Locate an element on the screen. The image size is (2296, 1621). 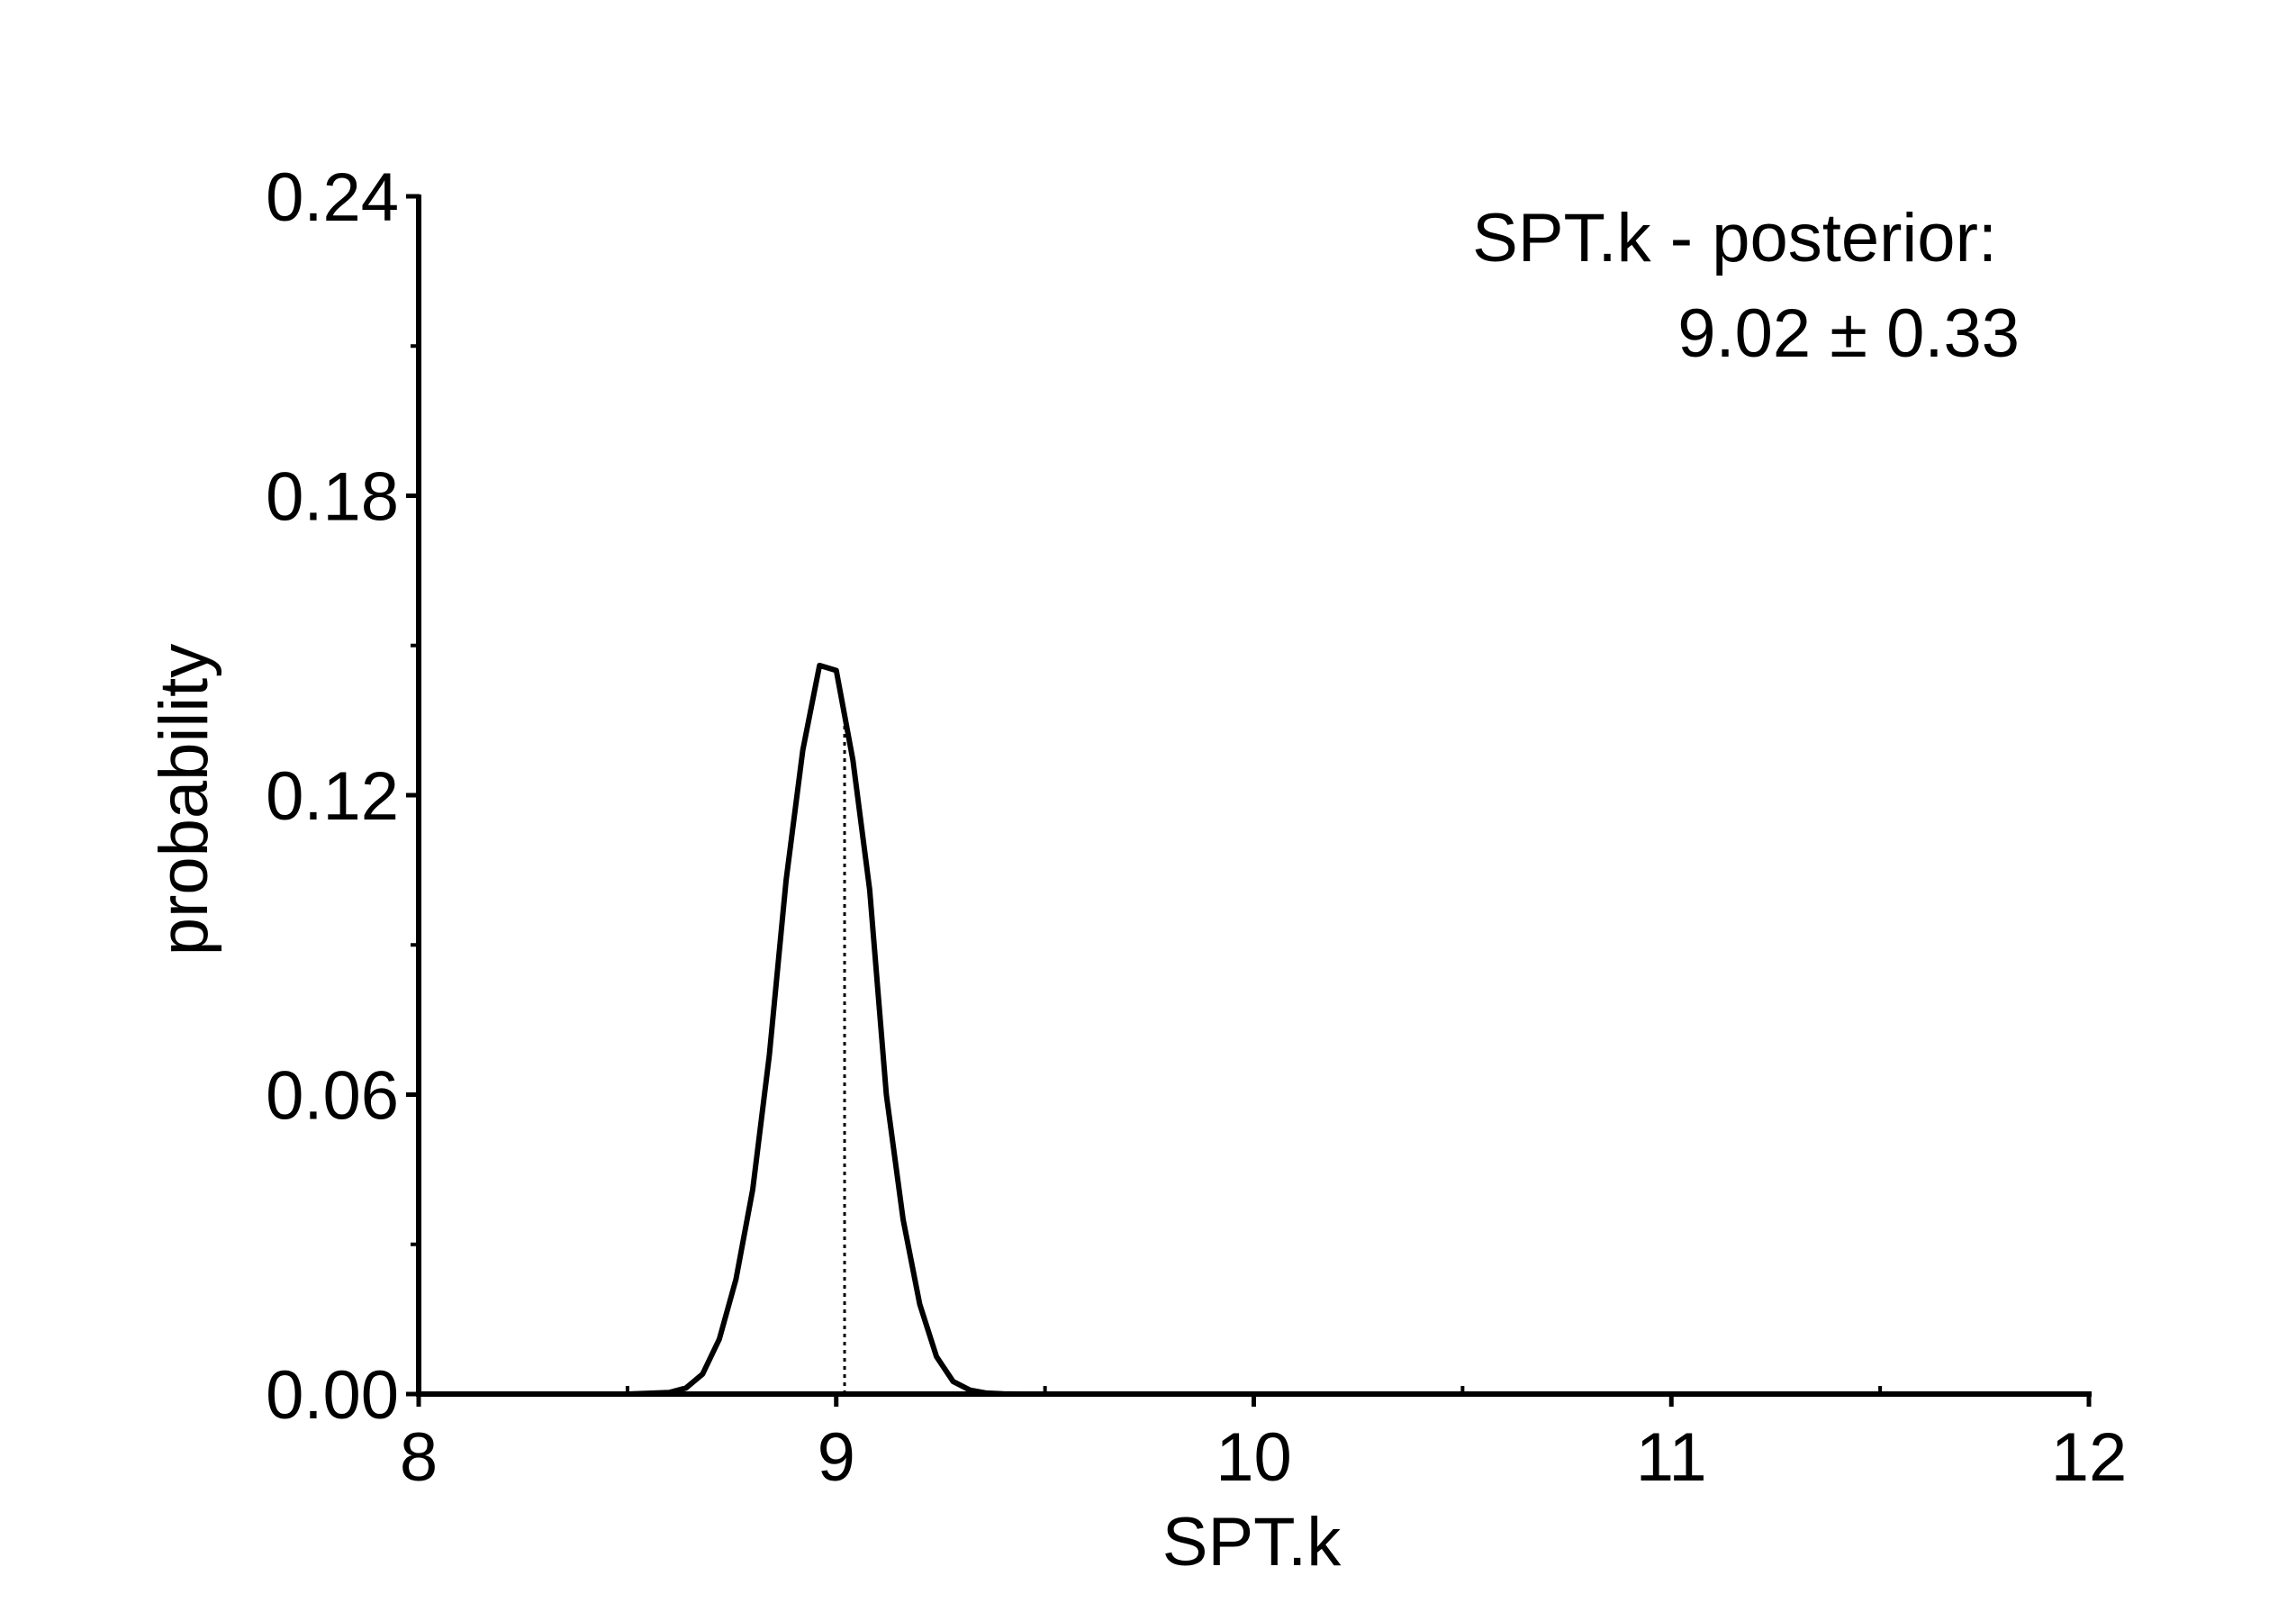
x-tick-label: 8 is located at coordinates (419, 1458).